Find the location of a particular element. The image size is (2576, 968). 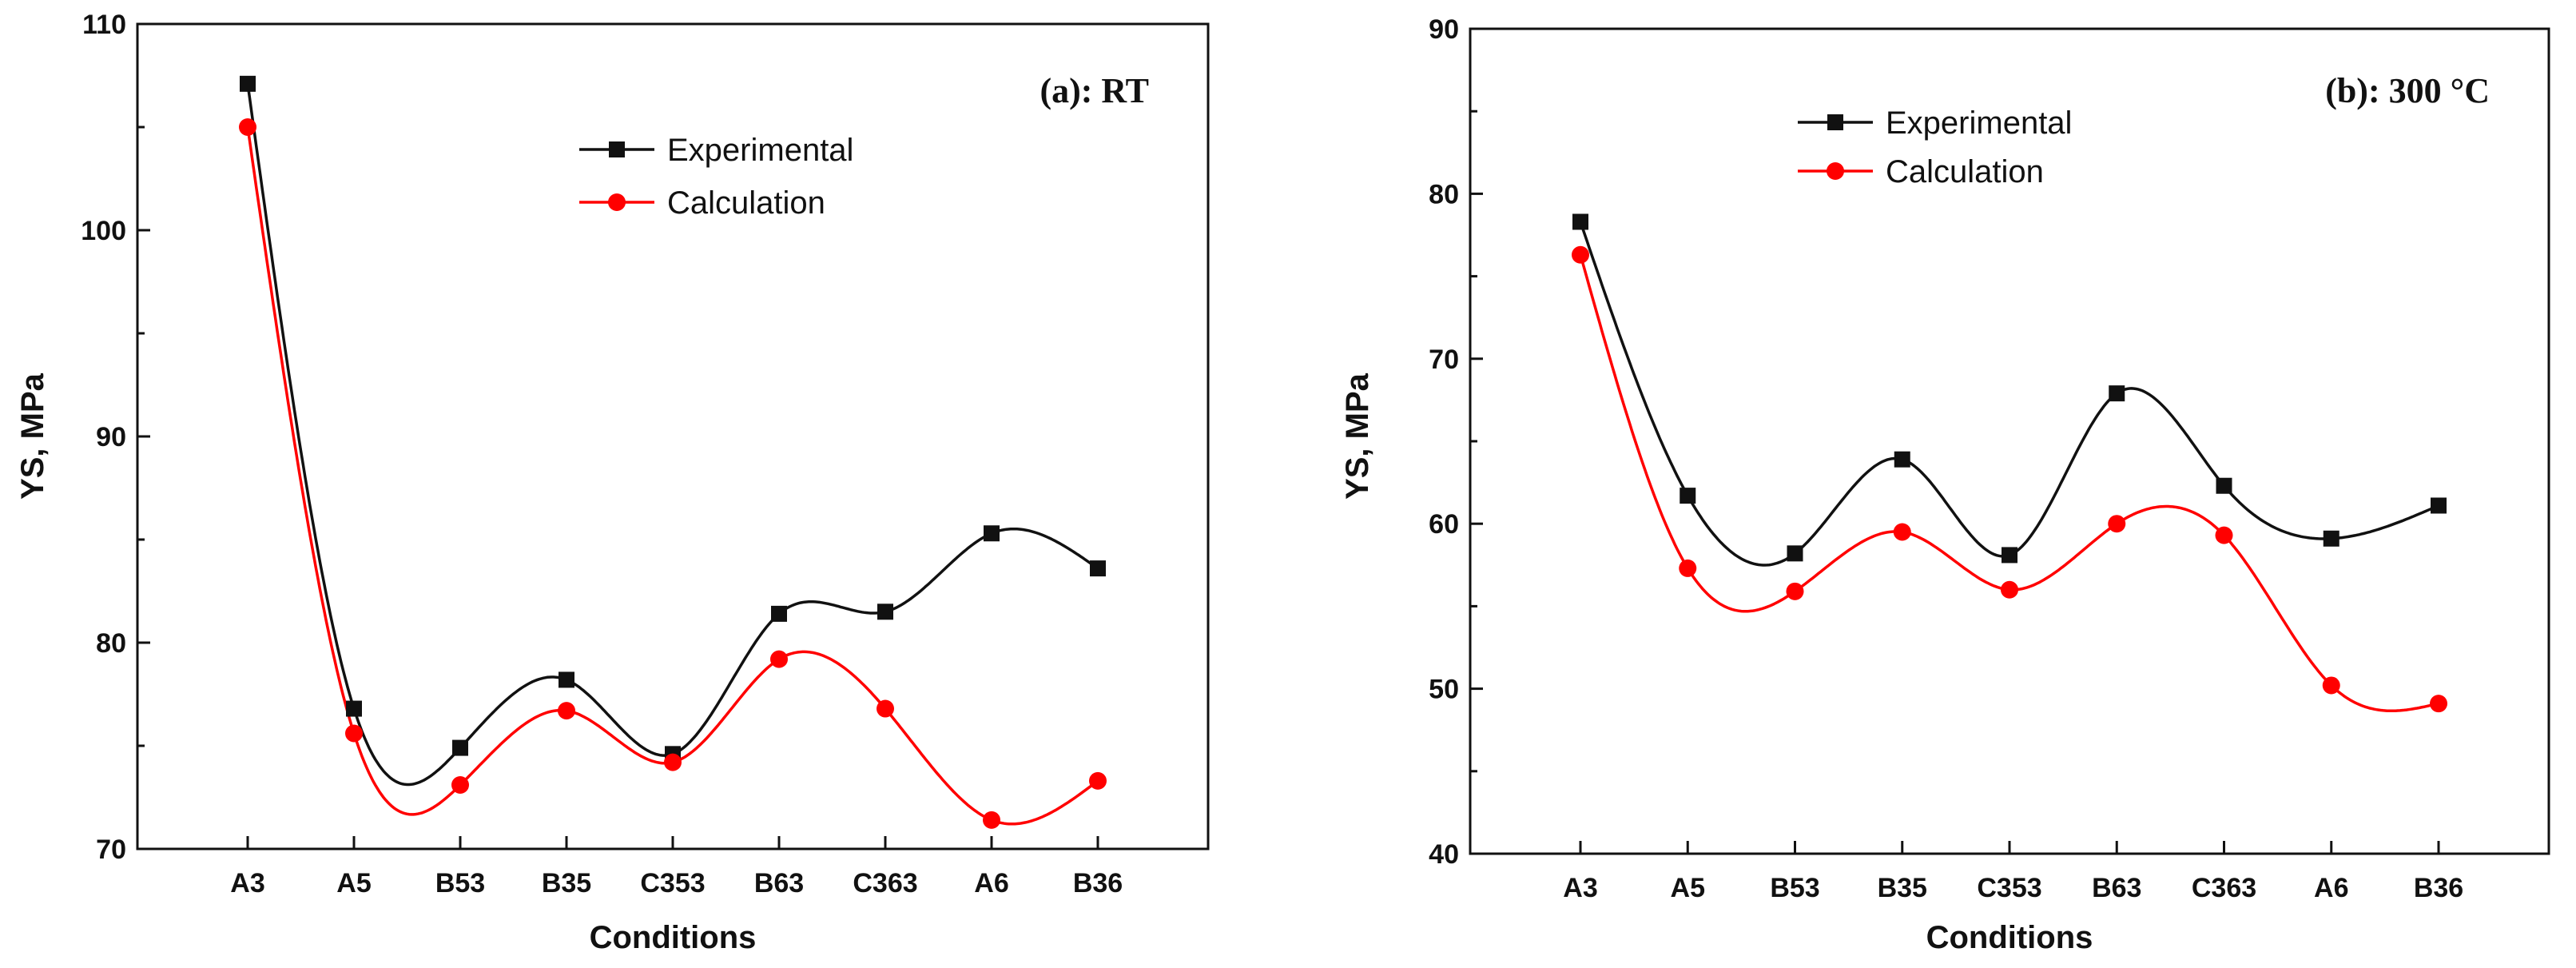

marker-experimental-c353 is located at coordinates (2009, 555).